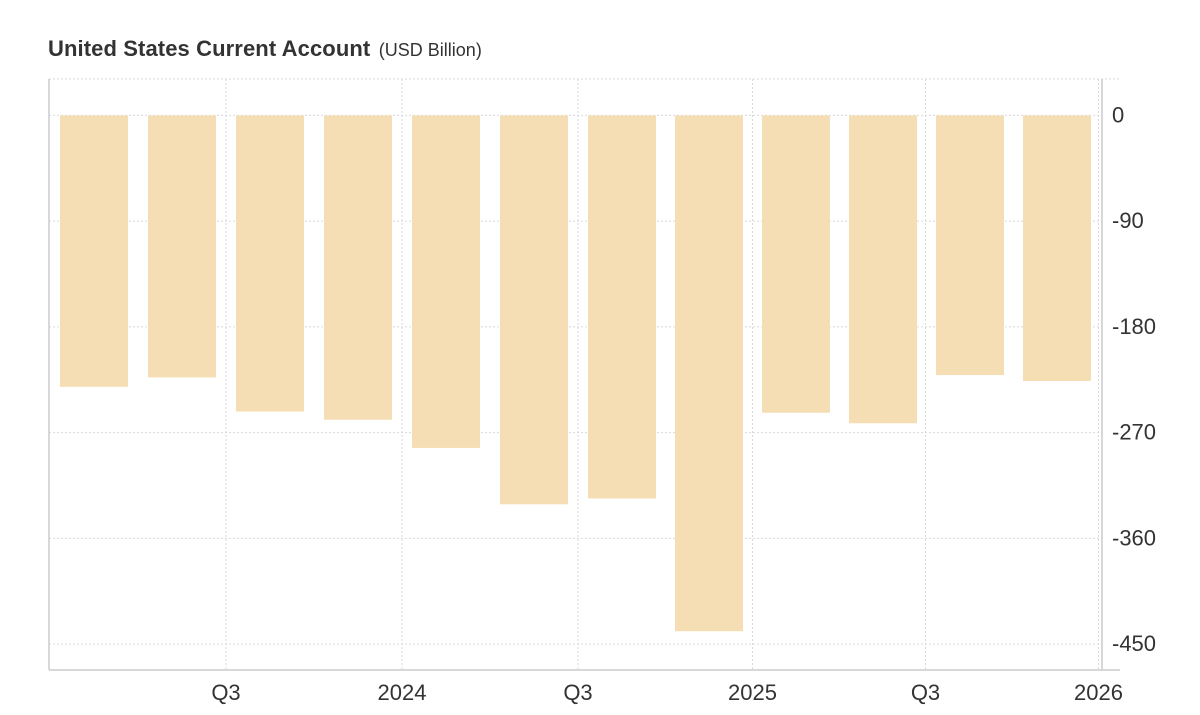 The width and height of the screenshot is (1200, 715). I want to click on y-tick-label: 0, so click(1118, 114).